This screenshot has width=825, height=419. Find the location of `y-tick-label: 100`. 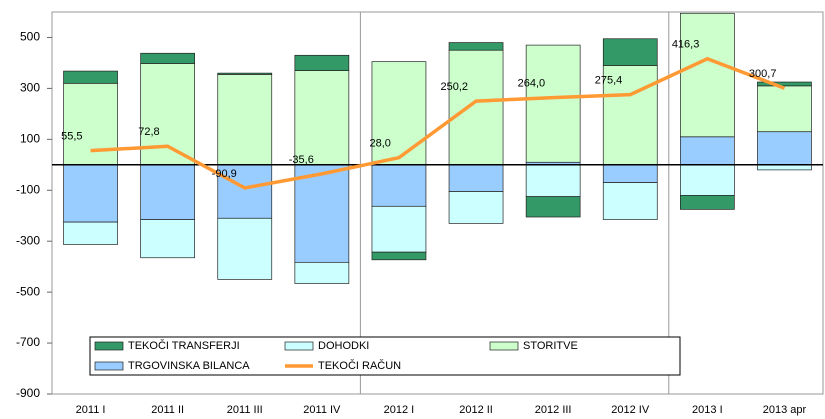

y-tick-label: 100 is located at coordinates (30, 139).